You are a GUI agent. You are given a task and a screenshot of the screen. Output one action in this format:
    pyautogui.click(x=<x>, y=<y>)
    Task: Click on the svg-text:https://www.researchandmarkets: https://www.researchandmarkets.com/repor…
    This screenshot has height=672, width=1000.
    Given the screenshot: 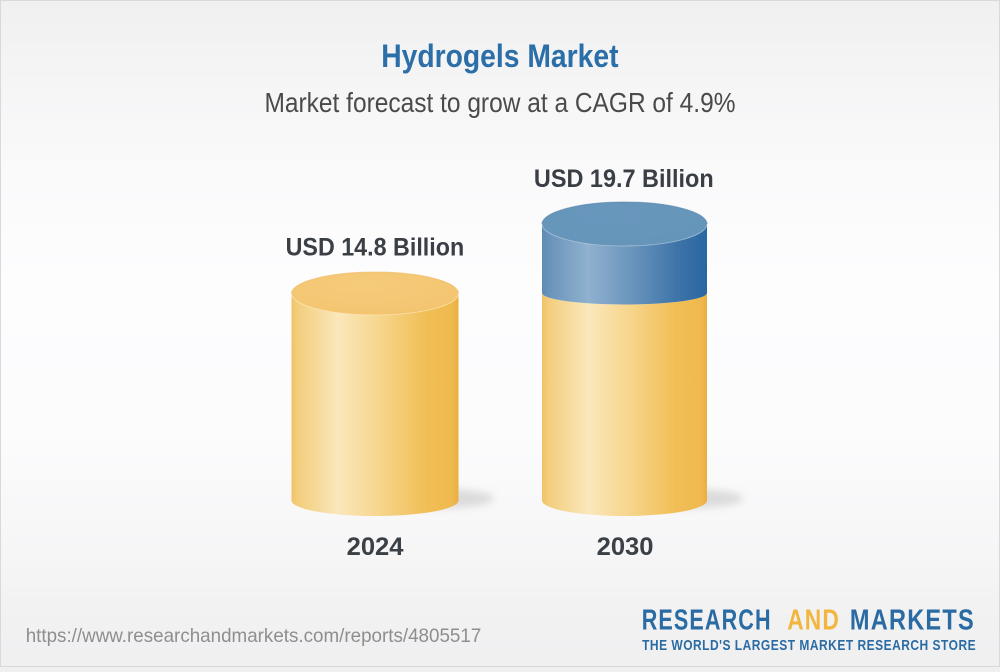 What is the action you would take?
    pyautogui.click(x=254, y=636)
    